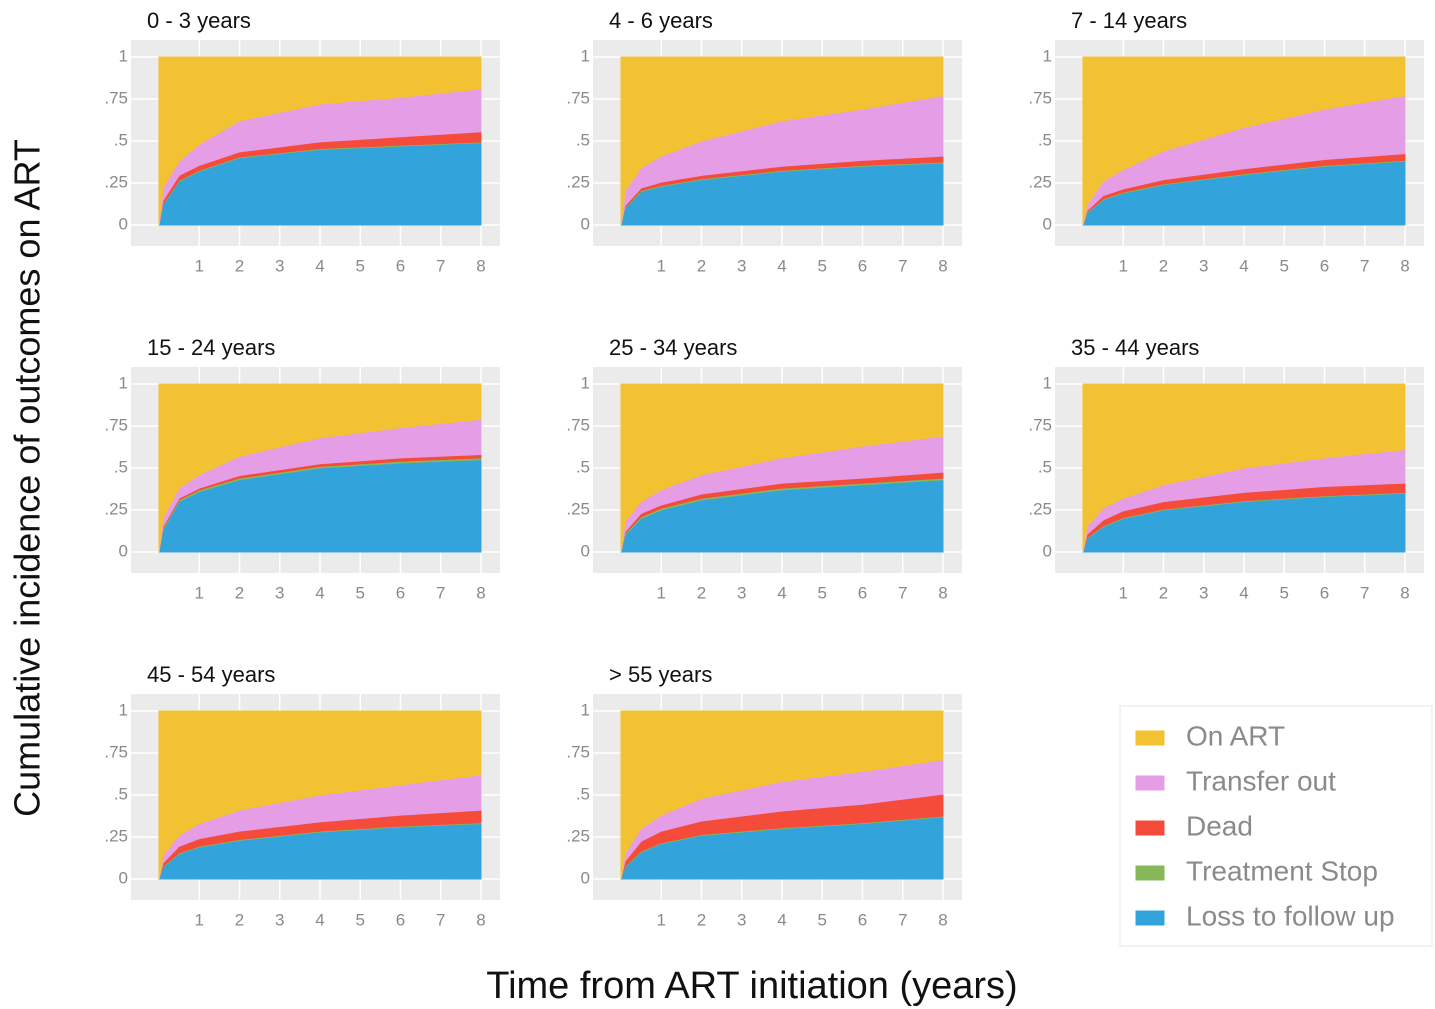 The image size is (1435, 1009). I want to click on legend-label: Treatment Stop, so click(1282, 870).